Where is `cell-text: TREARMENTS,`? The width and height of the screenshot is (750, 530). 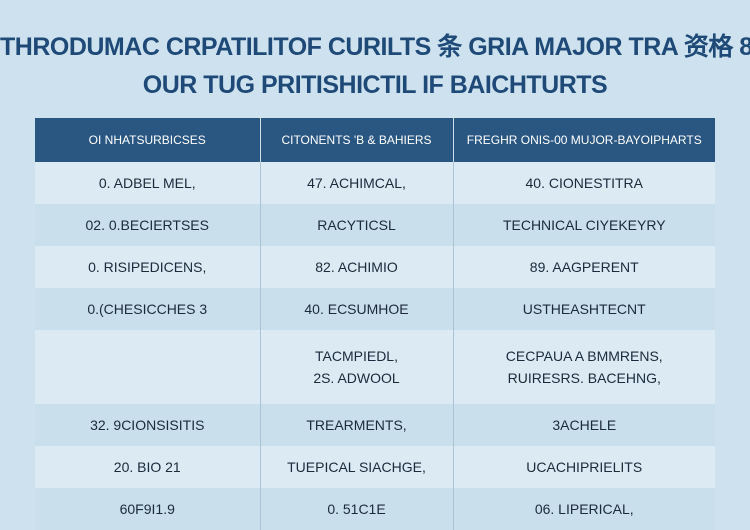 cell-text: TREARMENTS, is located at coordinates (356, 425).